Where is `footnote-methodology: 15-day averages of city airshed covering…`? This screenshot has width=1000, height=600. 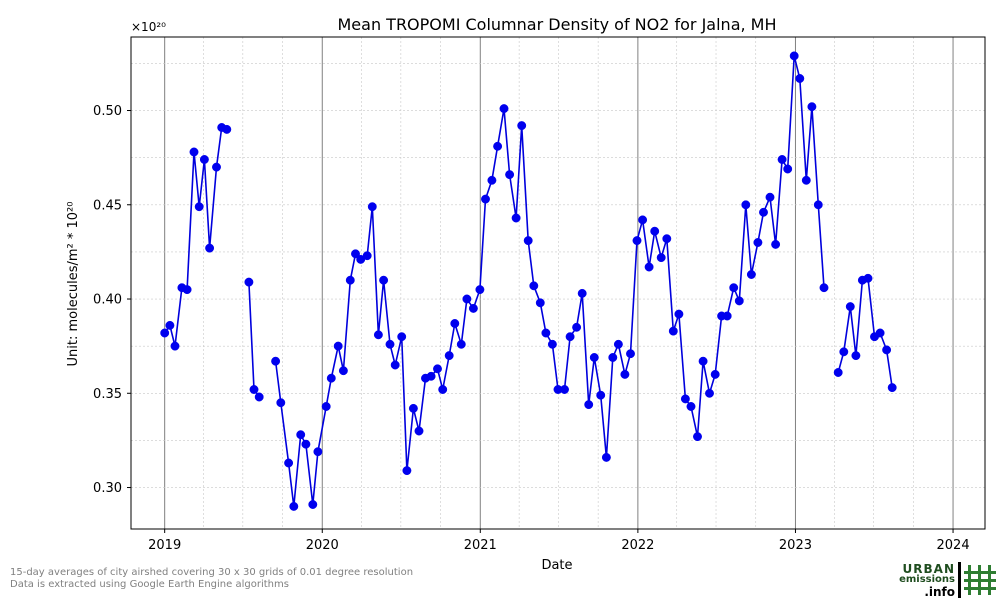
footnote-methodology: 15-day averages of city airshed covering… is located at coordinates (212, 572).